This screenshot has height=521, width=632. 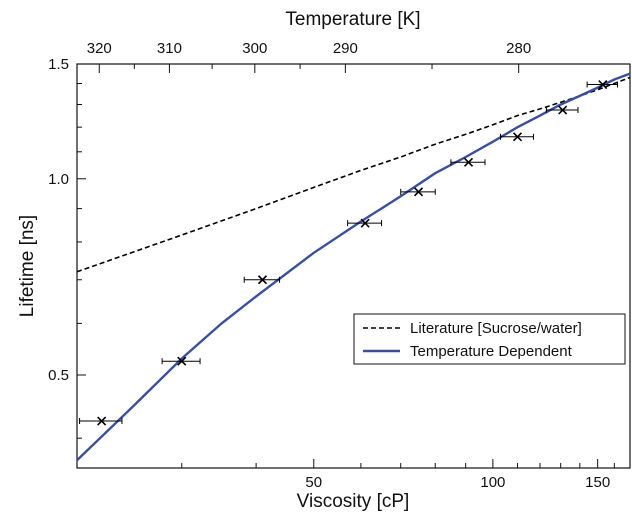 What do you see at coordinates (254, 48) in the screenshot?
I see `top-tick-label: 300` at bounding box center [254, 48].